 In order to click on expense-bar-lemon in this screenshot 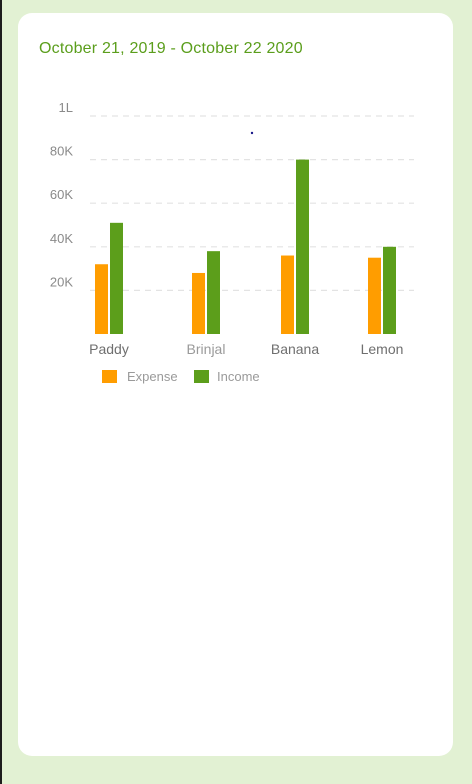, I will do `click(374, 295)`.